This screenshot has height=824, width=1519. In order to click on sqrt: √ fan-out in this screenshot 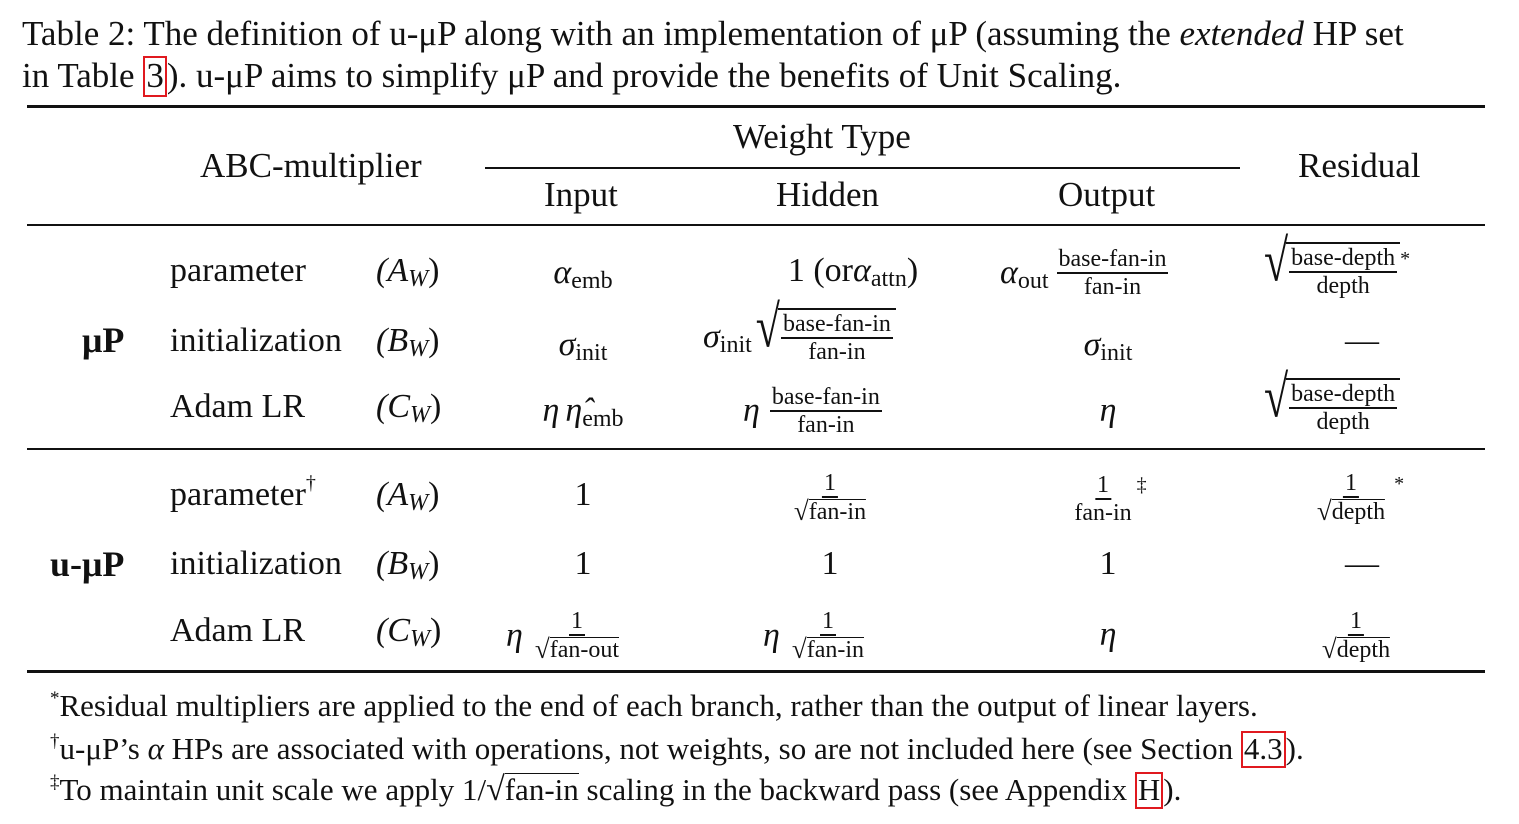, I will do `click(577, 650)`.